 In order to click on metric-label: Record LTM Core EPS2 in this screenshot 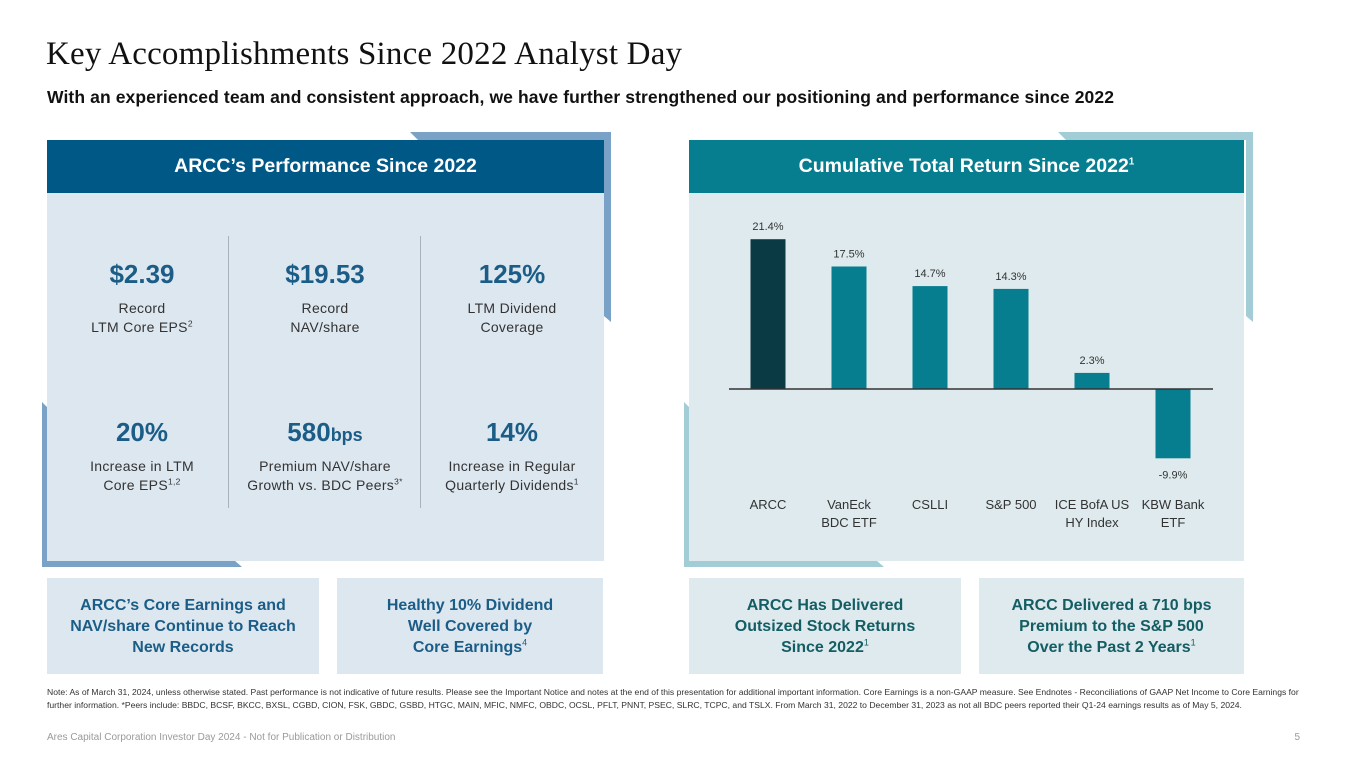, I will do `click(142, 317)`.